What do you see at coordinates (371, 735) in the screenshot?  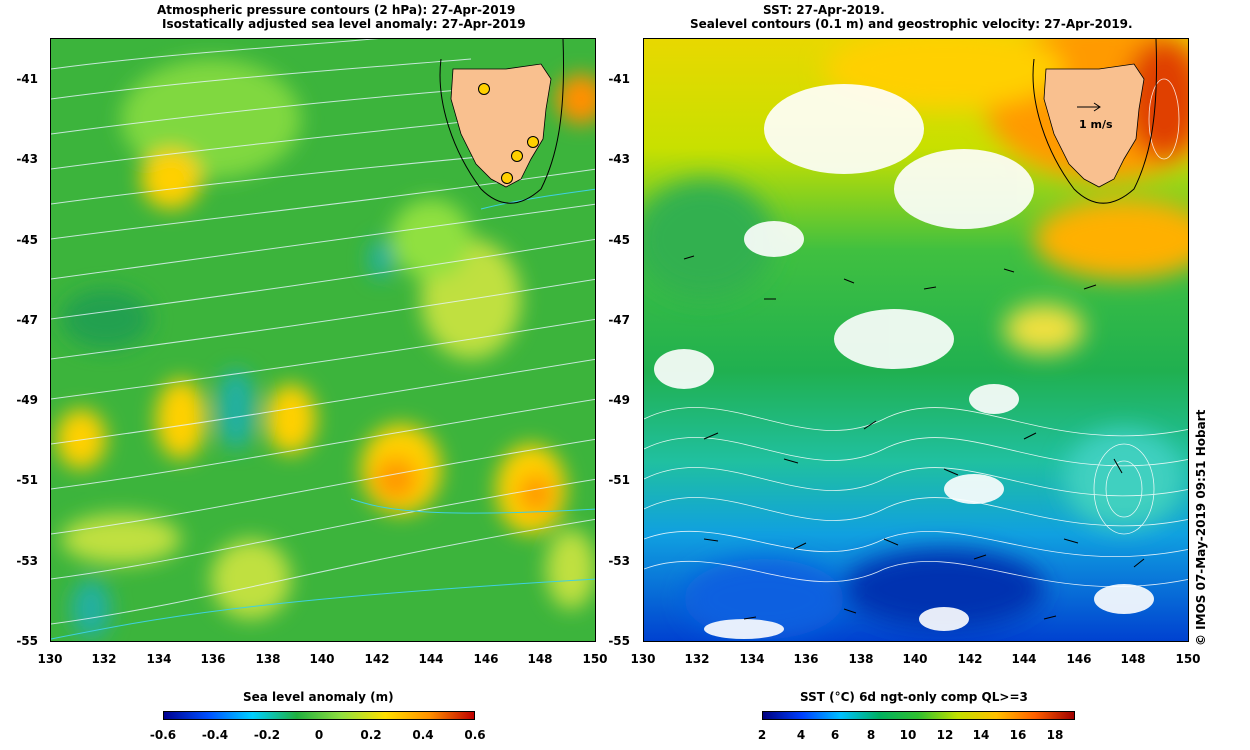 I see `colorbar-tick-label: 0.2` at bounding box center [371, 735].